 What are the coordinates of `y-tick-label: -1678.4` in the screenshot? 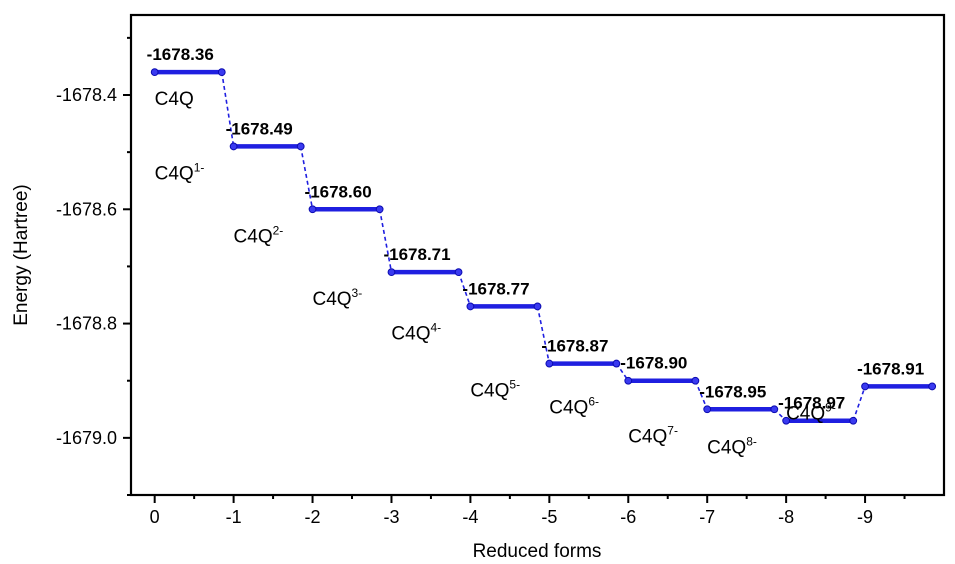 It's located at (86, 95).